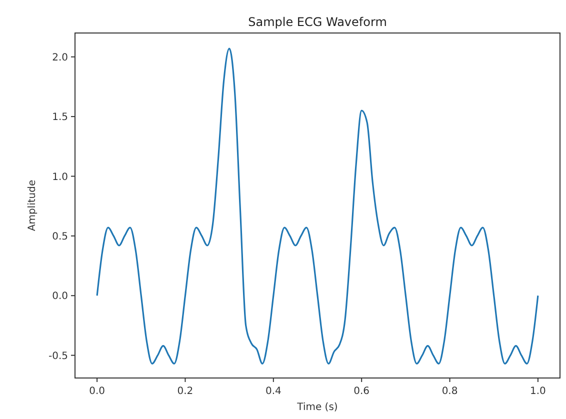  What do you see at coordinates (185, 391) in the screenshot?
I see `x-tick-label: 0.2` at bounding box center [185, 391].